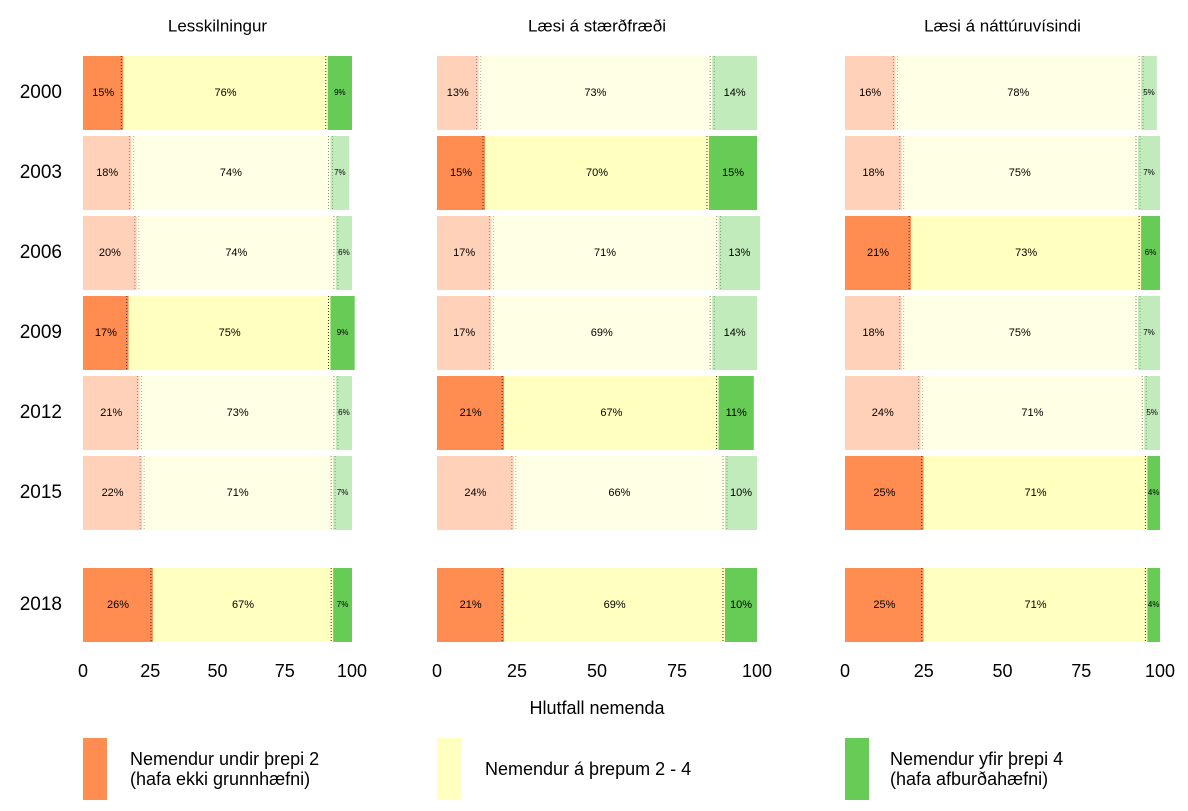 This screenshot has height=811, width=1188. I want to click on legend-label: Nemendur á þrepum 2 - 4, so click(588, 769).